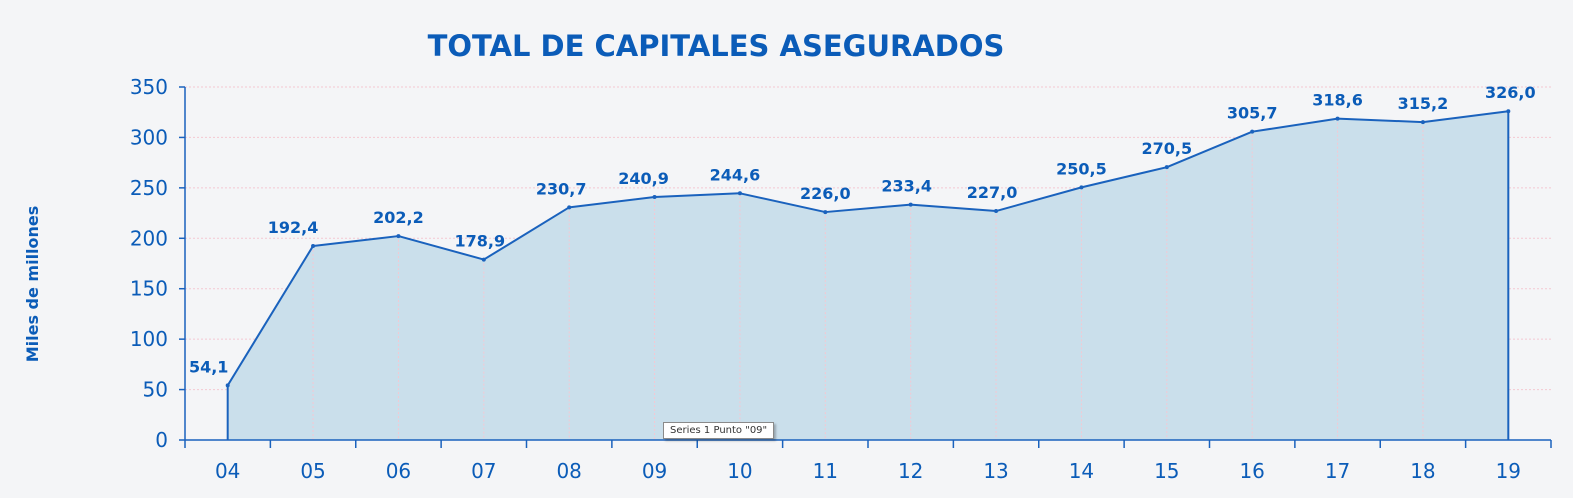  I want to click on data-label: 192,4, so click(293, 227).